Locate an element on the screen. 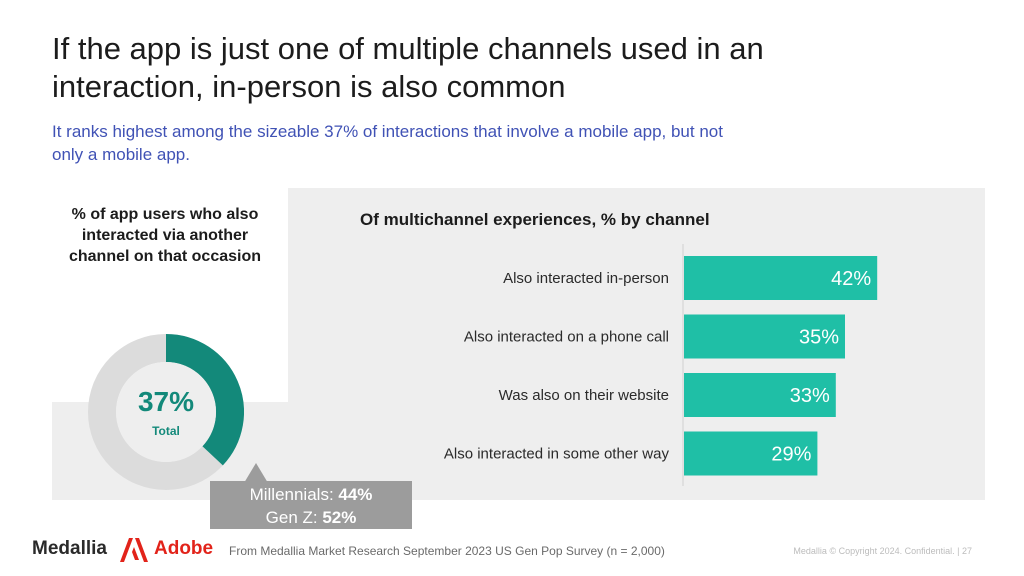 This screenshot has width=1024, height=576. bar-category-label: Was also on their website is located at coordinates (584, 395).